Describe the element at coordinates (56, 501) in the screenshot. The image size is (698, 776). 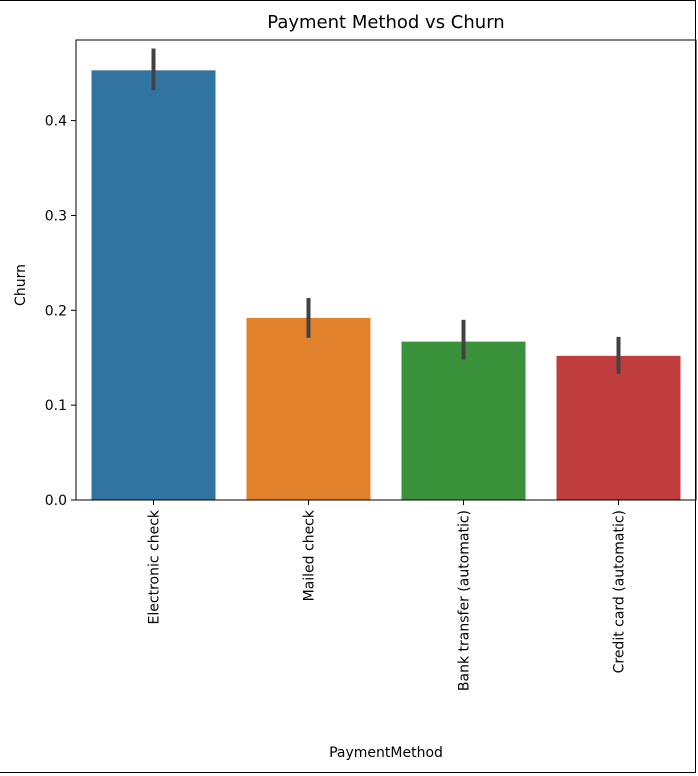
I see `y-tick-label-0: 0.0` at that location.